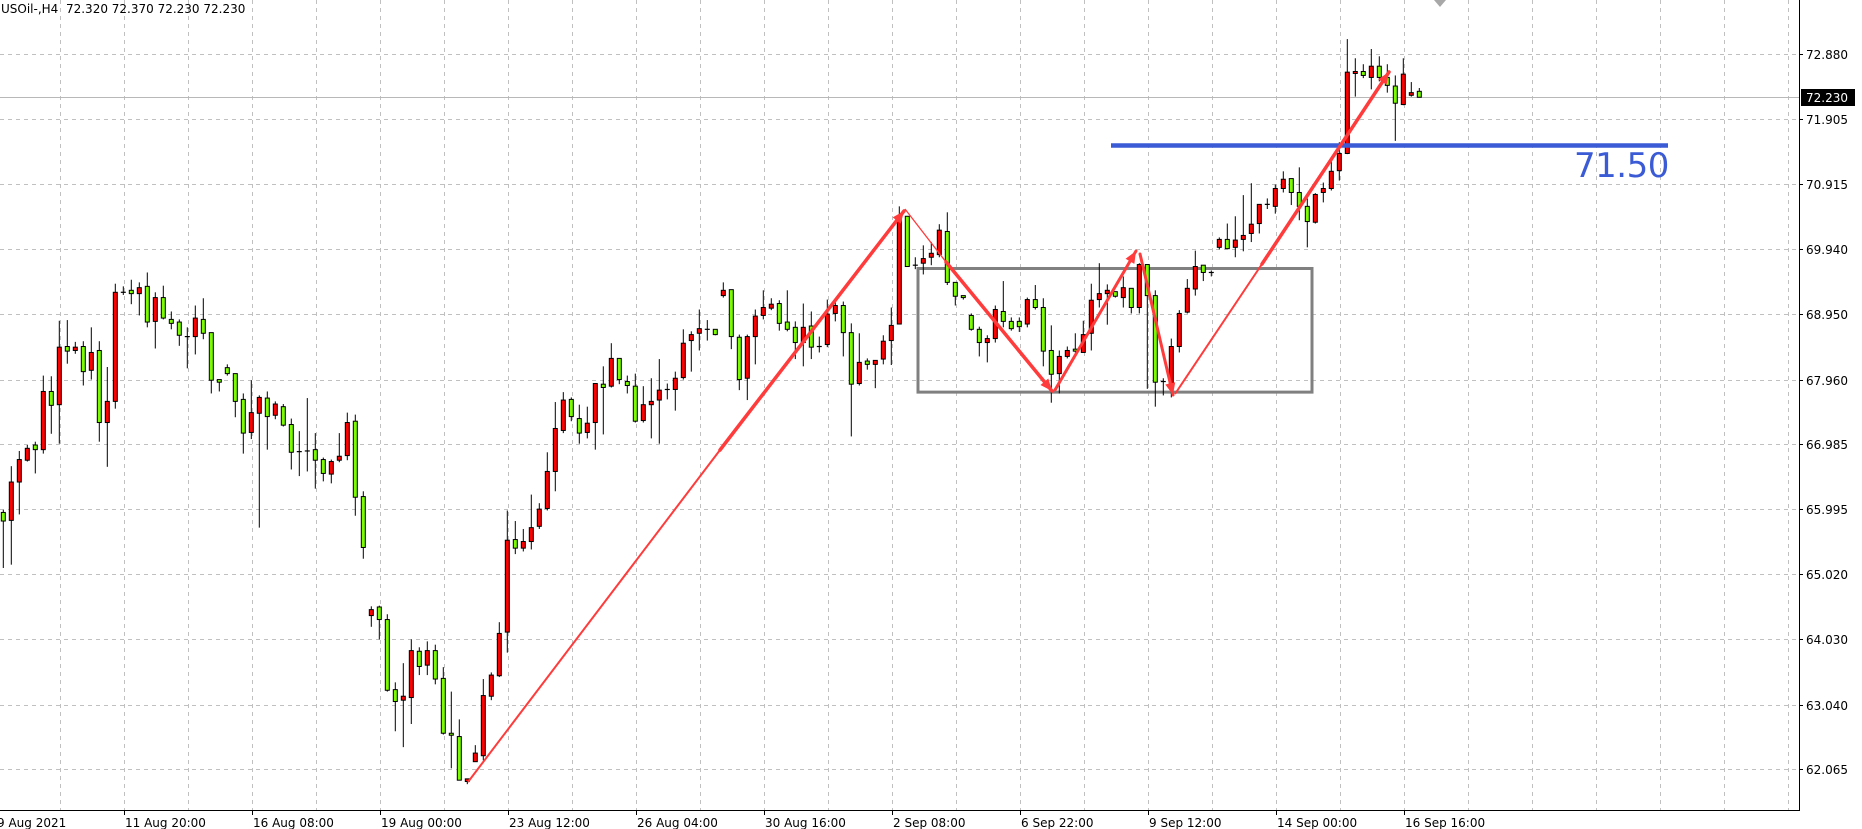 This screenshot has height=829, width=1862. What do you see at coordinates (1057, 822) in the screenshot?
I see `time-axis-label: 6 Sep 22:00` at bounding box center [1057, 822].